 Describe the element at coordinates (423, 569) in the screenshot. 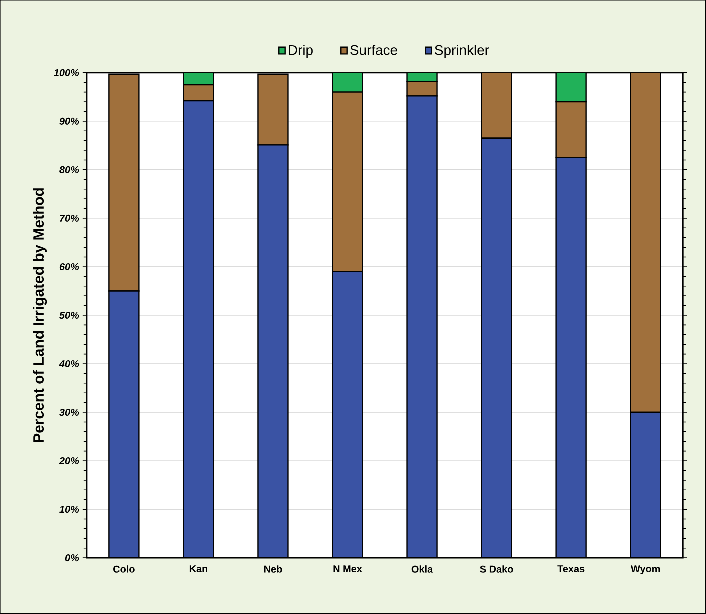

I see `x-tick-label: Okla` at that location.